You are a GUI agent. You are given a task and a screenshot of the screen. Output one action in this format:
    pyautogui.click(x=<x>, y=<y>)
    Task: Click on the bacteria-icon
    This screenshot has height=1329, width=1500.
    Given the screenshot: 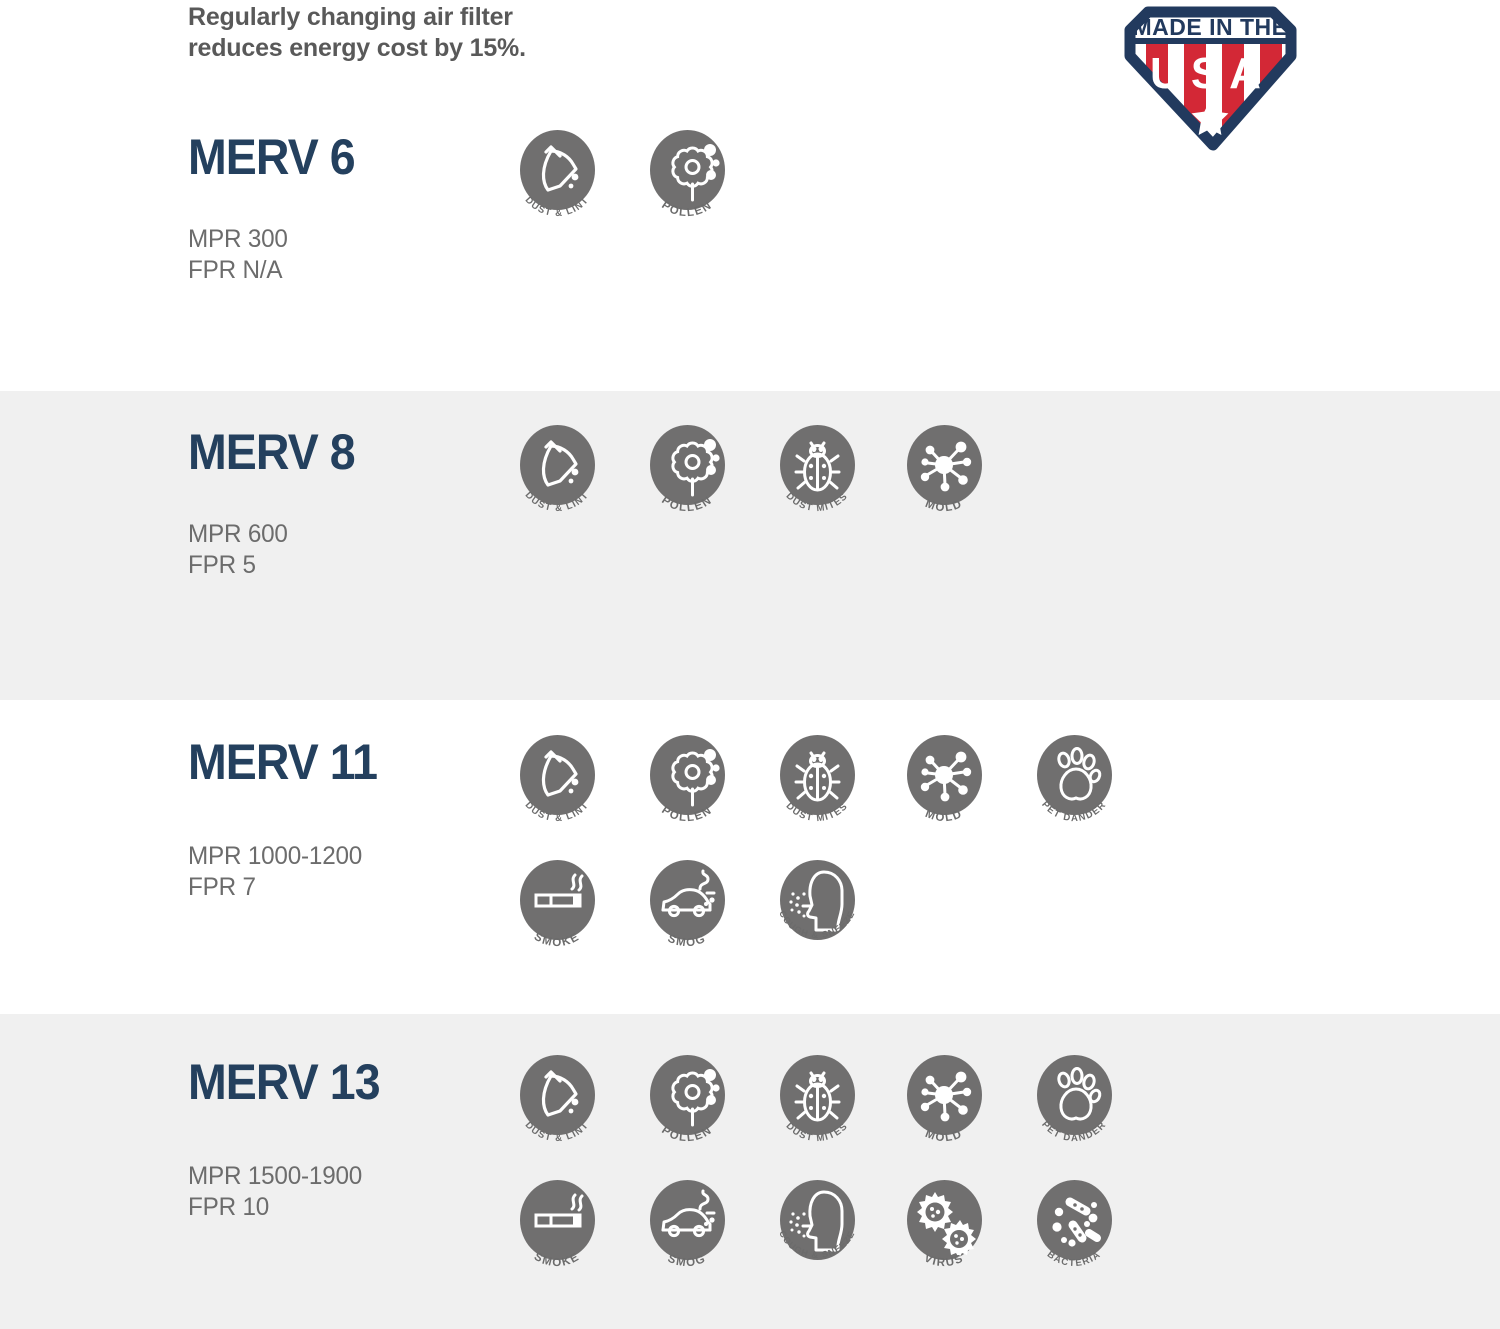 What is the action you would take?
    pyautogui.click(x=1074, y=1220)
    